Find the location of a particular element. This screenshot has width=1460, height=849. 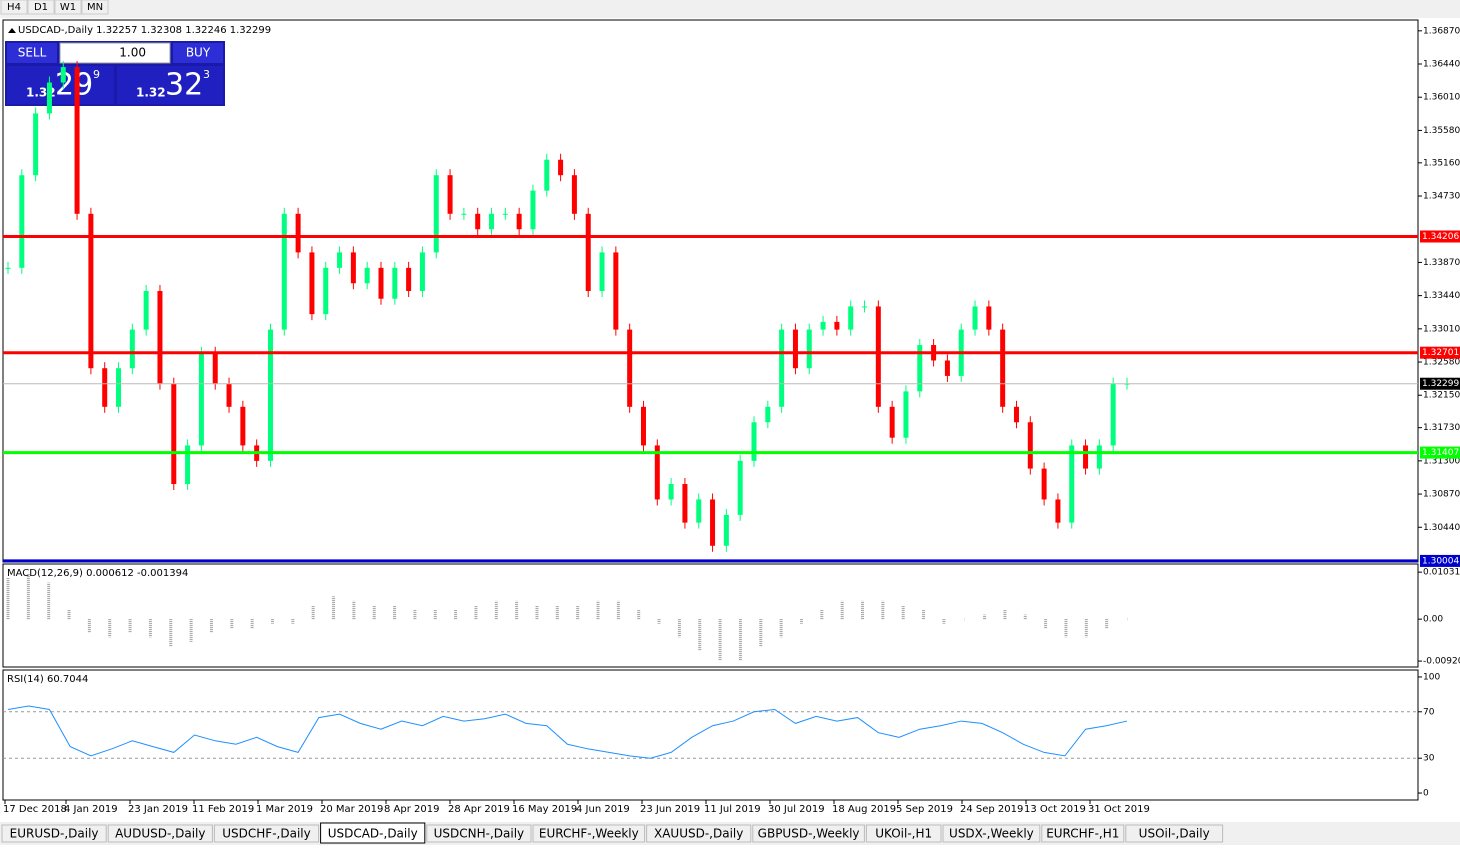

sell-button is located at coordinates (32, 53).